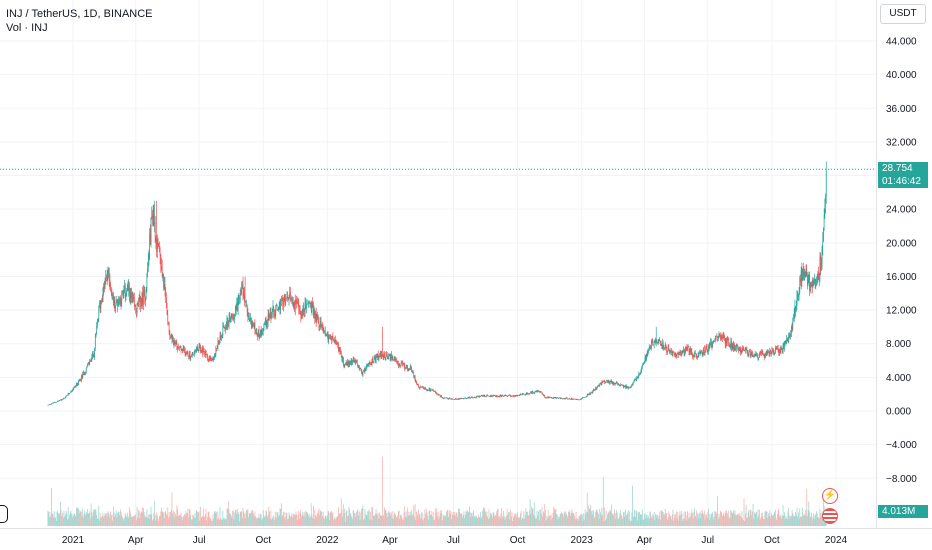  What do you see at coordinates (327, 540) in the screenshot?
I see `x-tick-label: 2022` at bounding box center [327, 540].